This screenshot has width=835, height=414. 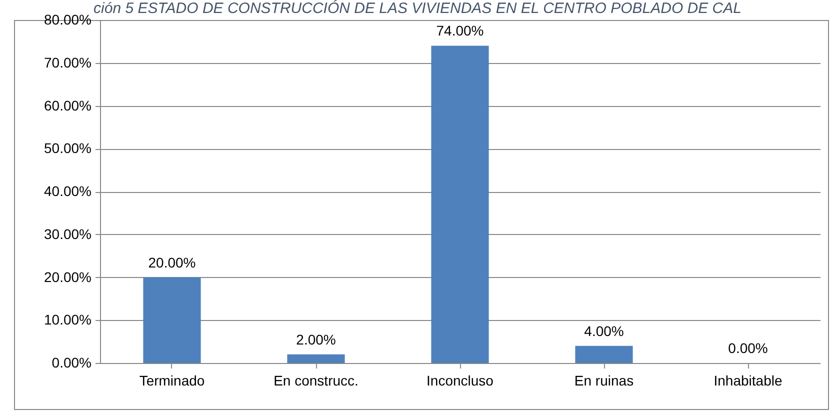 I want to click on y-tick-label: 10.00%, so click(x=68, y=320).